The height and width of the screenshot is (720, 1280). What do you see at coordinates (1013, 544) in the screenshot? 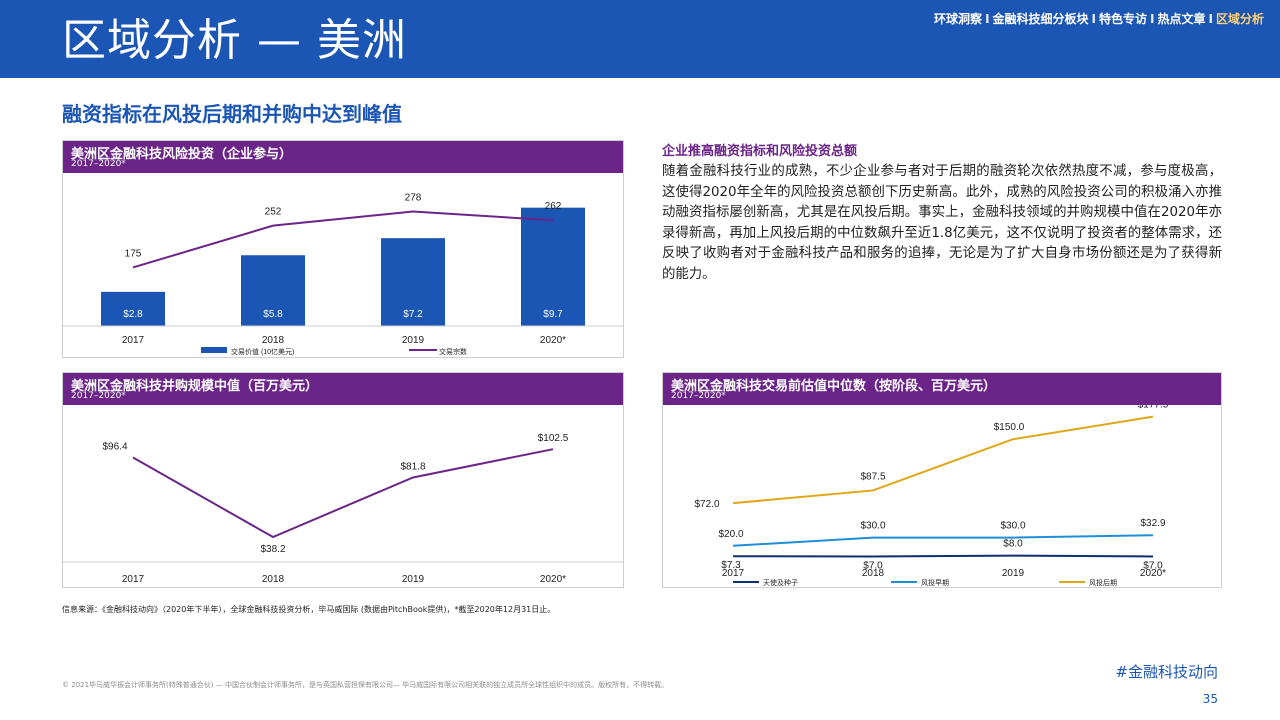
I see `data-label: $8.0` at bounding box center [1013, 544].